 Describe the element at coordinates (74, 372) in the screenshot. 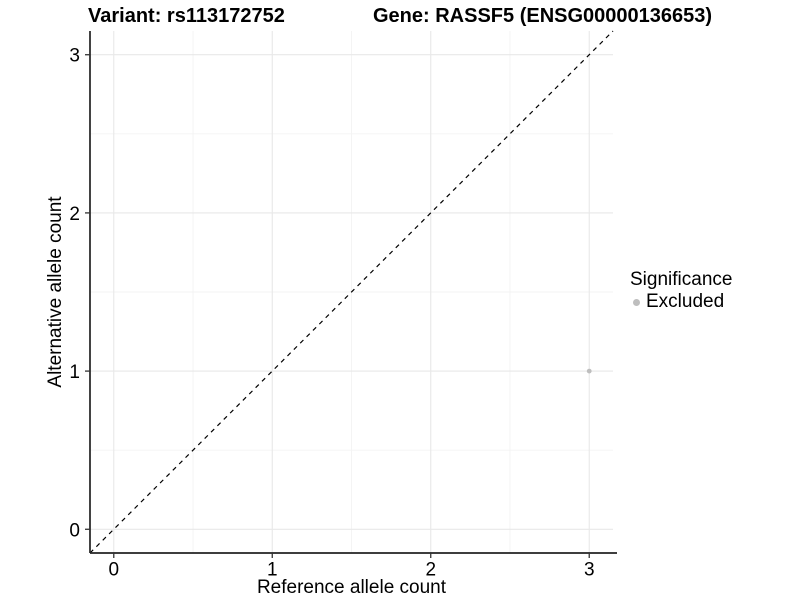

I see `y-tick-label: 1` at that location.